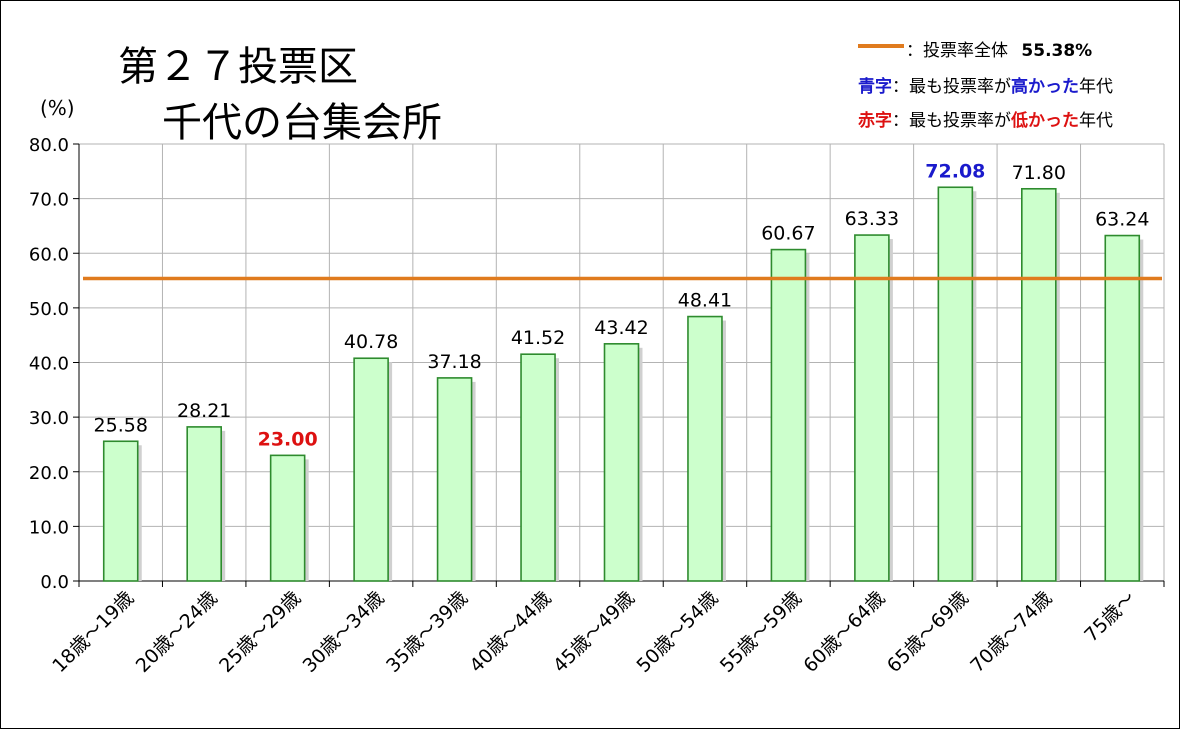 Image resolution: width=1182 pixels, height=731 pixels. What do you see at coordinates (49, 254) in the screenshot?
I see `y-tick-label: 60.0` at bounding box center [49, 254].